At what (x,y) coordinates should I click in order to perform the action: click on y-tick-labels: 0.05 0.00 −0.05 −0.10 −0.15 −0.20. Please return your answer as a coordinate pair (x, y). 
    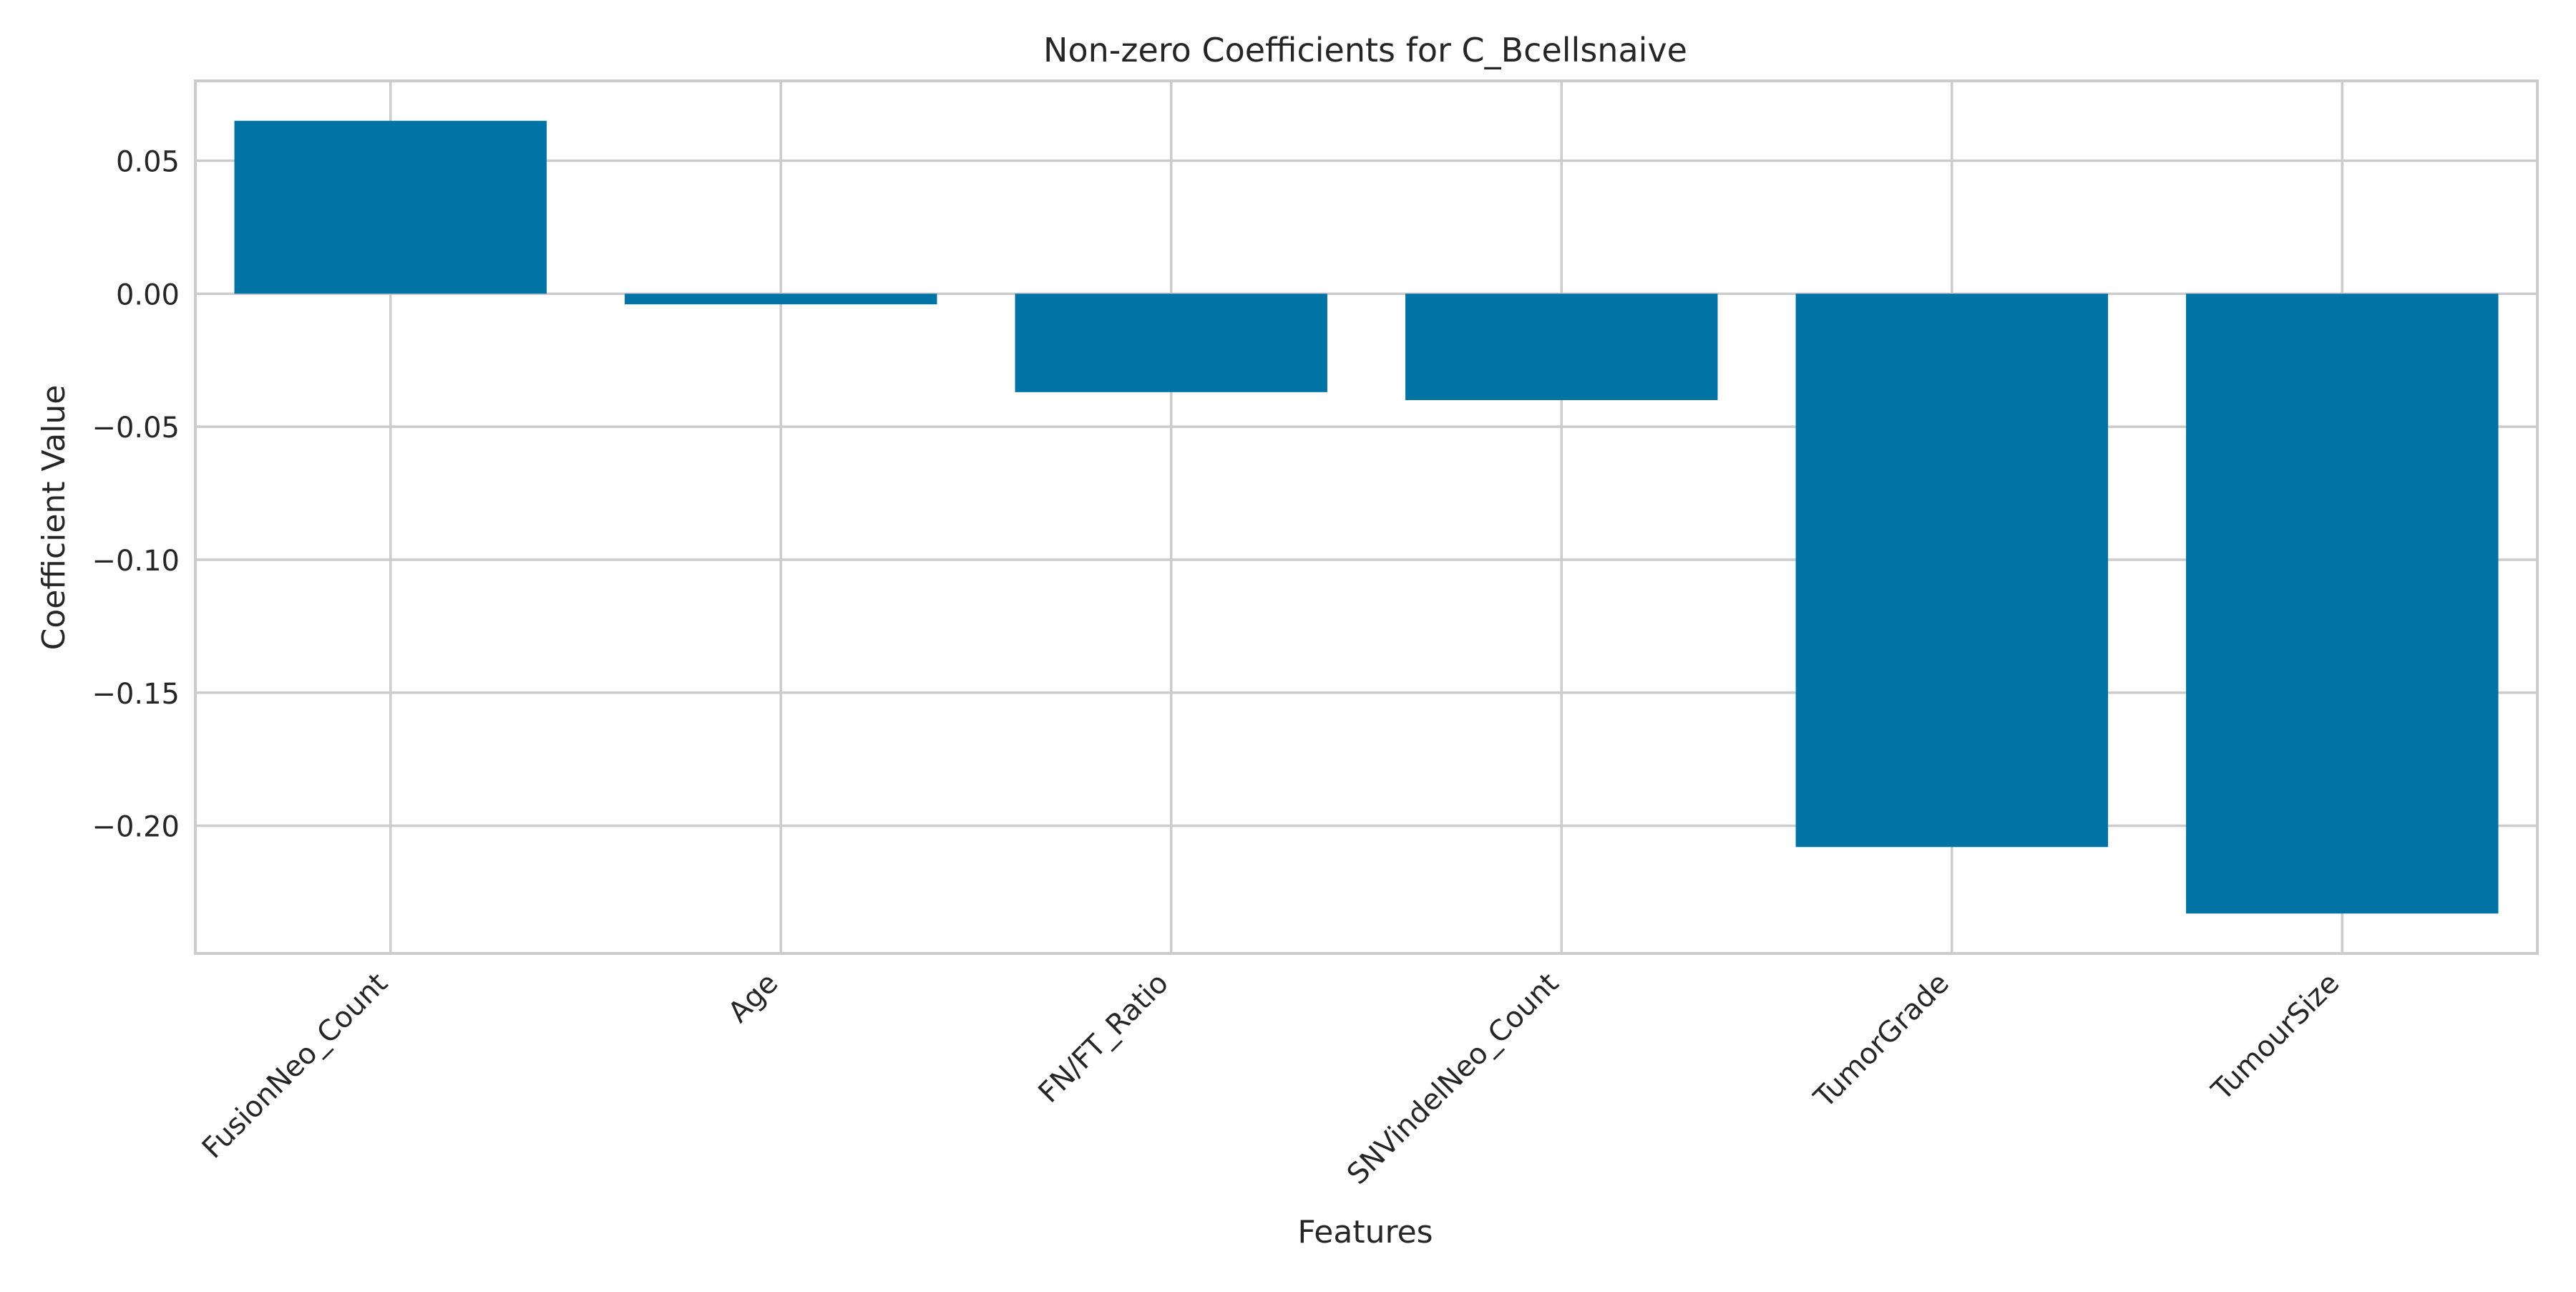
    Looking at the image, I should click on (136, 494).